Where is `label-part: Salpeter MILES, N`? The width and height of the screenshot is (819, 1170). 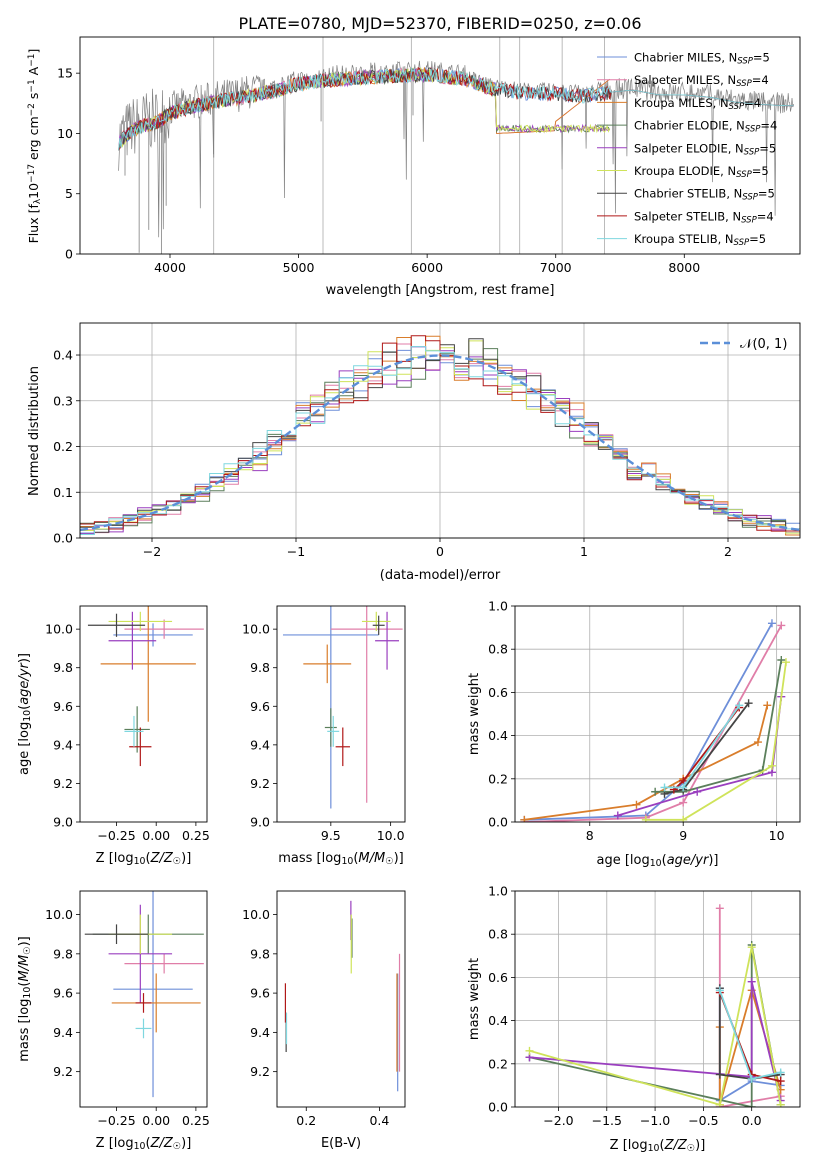 label-part: Salpeter MILES, N is located at coordinates (685, 80).